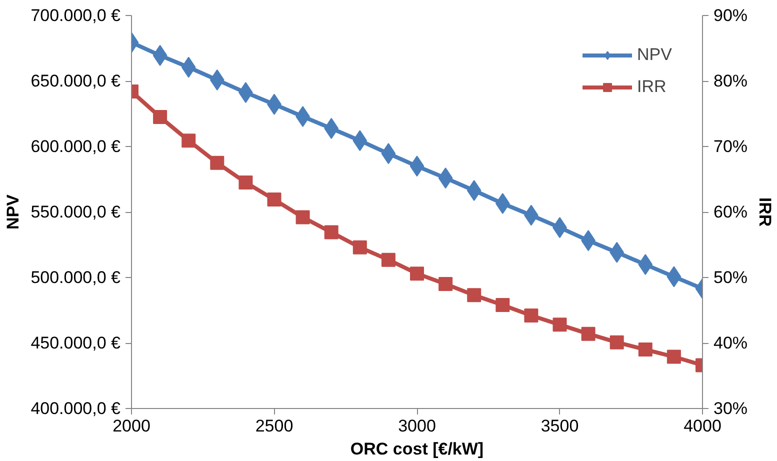 This screenshot has width=777, height=461. Describe the element at coordinates (417, 449) in the screenshot. I see `x-axis-title: ORC cost [€/kW]` at that location.